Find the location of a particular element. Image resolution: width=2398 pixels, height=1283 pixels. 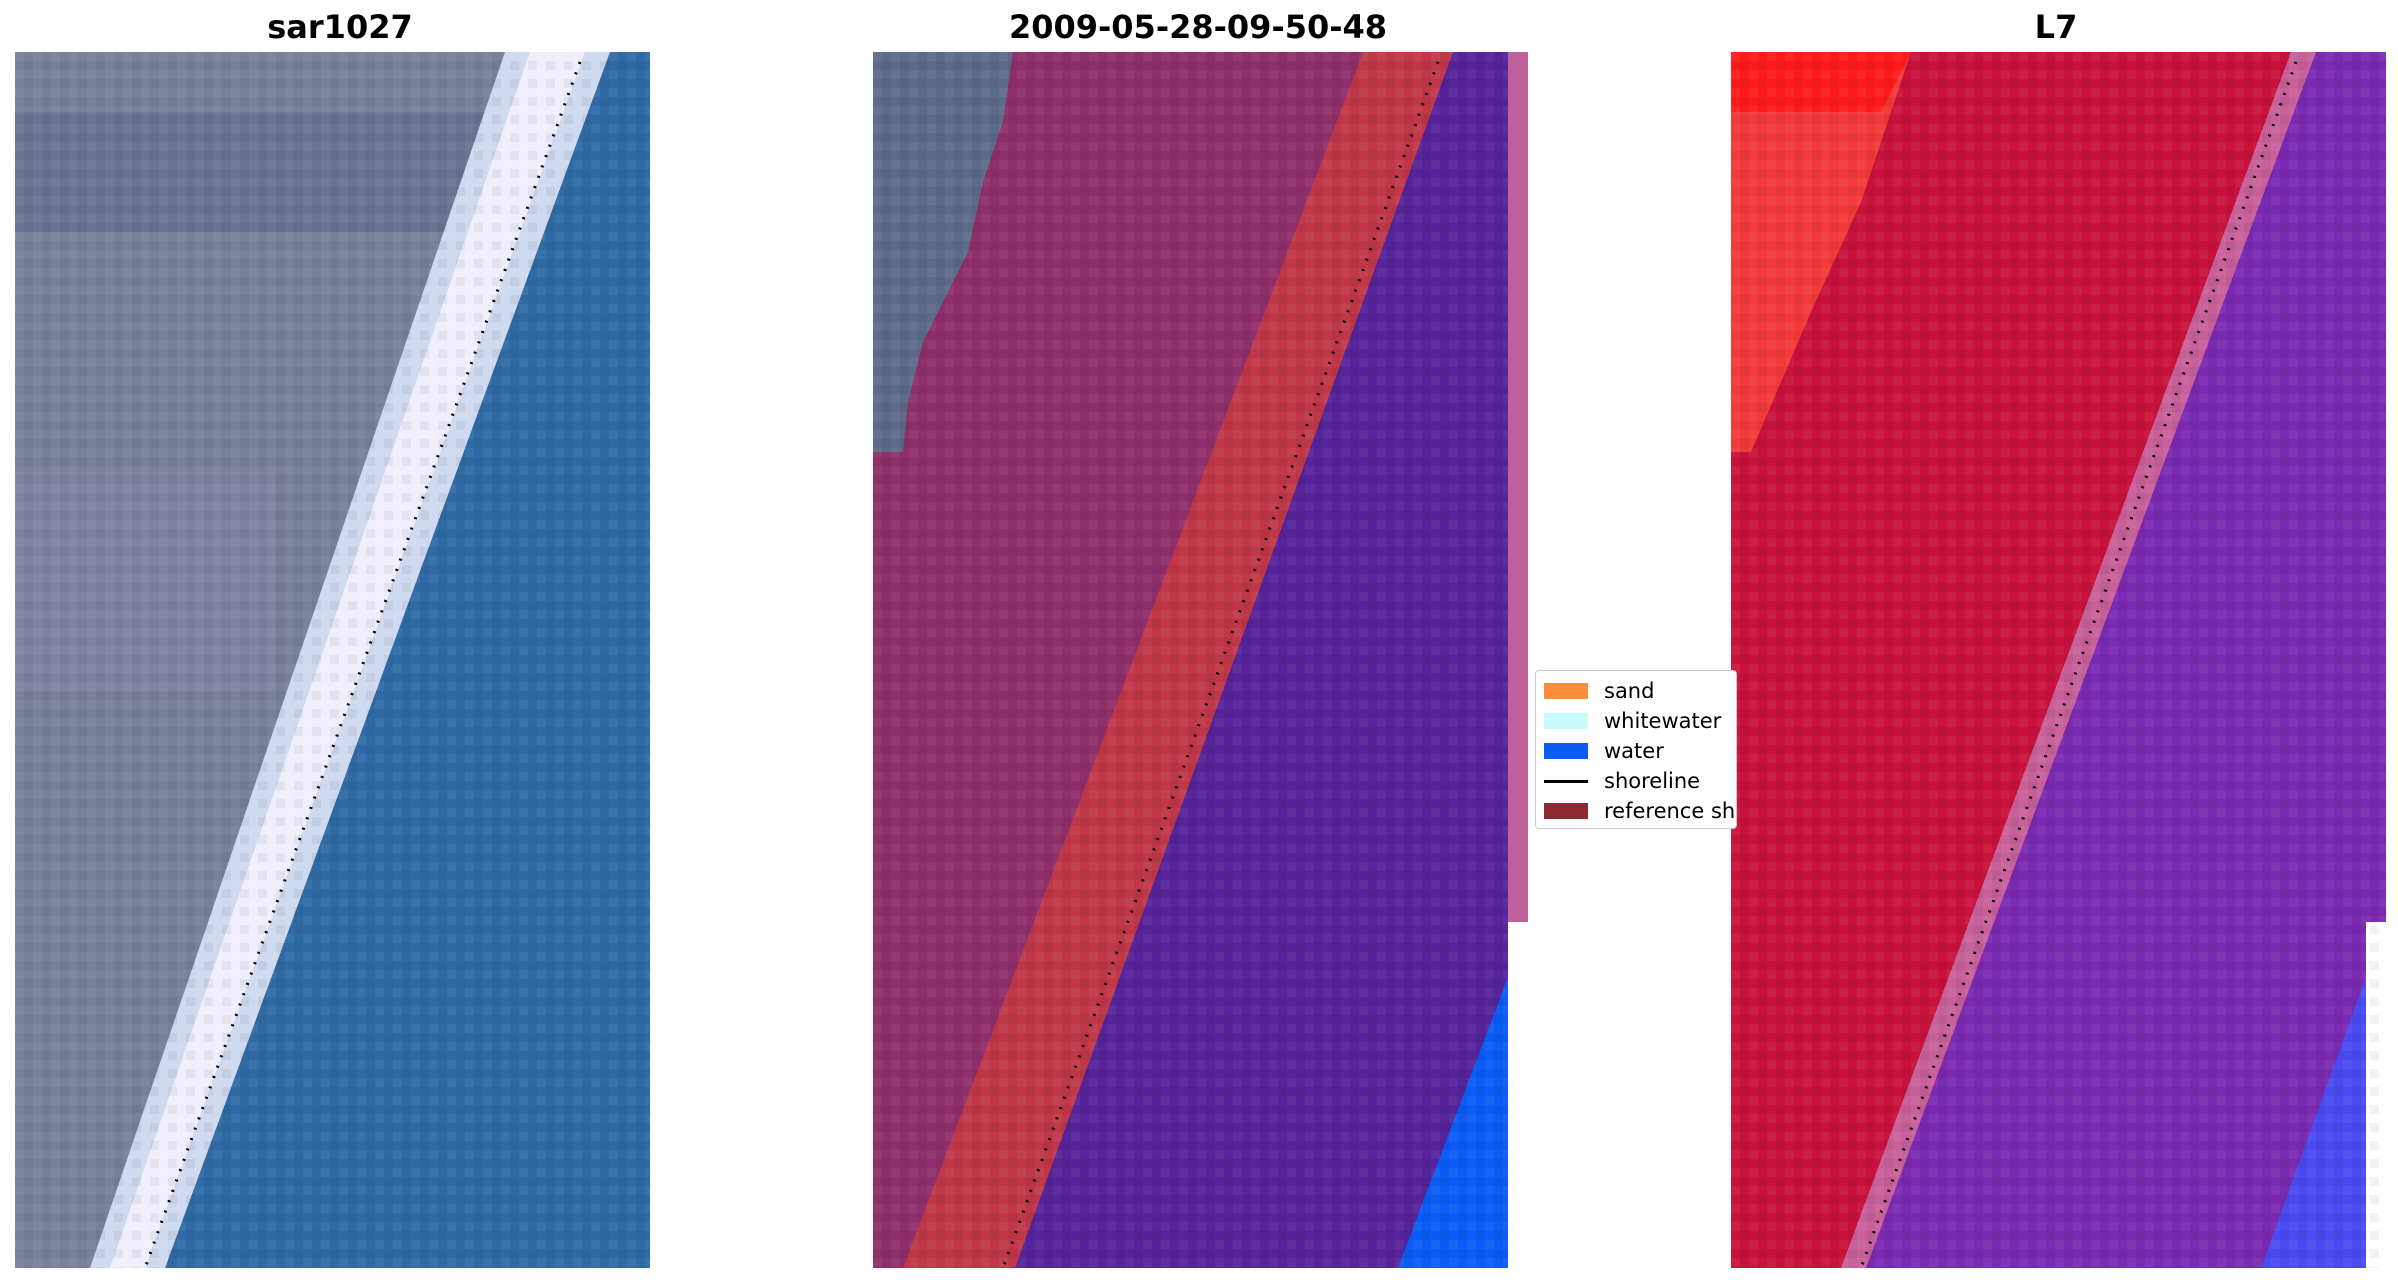

panel-title-rgb: sar1027 is located at coordinates (340, 27).